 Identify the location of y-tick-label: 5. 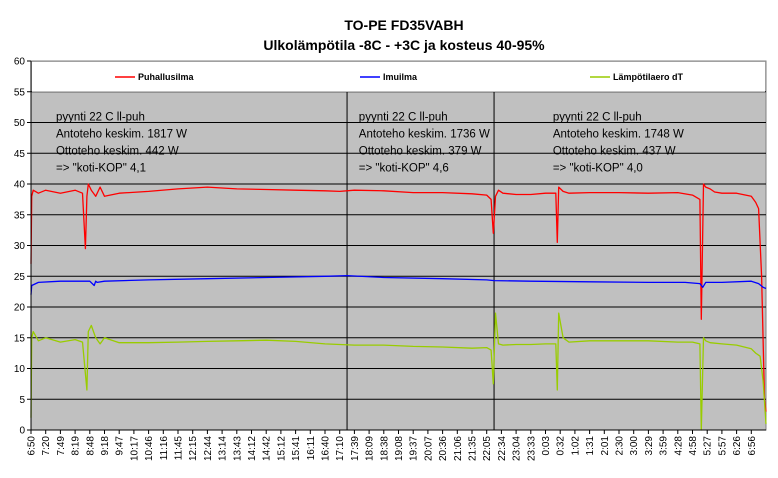
(22, 400).